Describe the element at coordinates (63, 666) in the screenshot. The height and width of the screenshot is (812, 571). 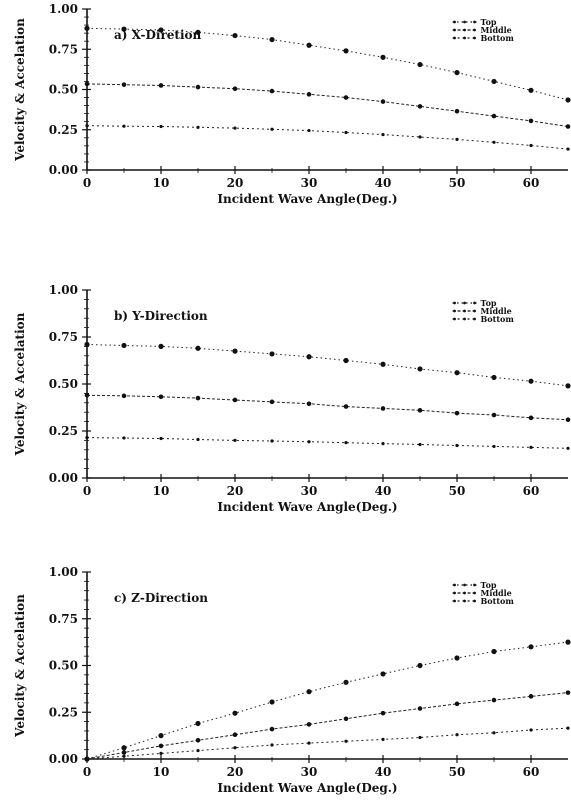
I see `y-tick-label: 0.50` at that location.